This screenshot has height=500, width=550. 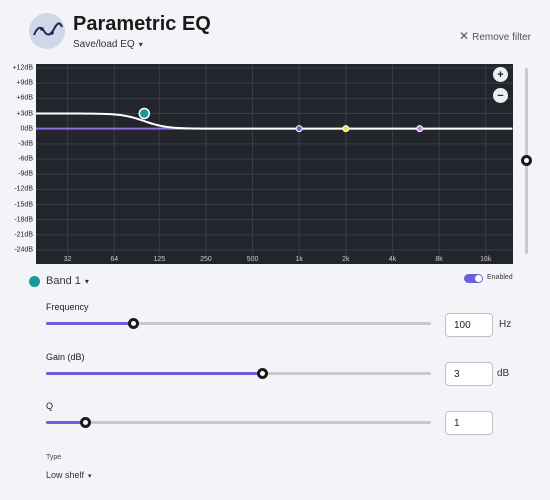 I want to click on y-tick-label: -6dB, so click(x=25, y=159).